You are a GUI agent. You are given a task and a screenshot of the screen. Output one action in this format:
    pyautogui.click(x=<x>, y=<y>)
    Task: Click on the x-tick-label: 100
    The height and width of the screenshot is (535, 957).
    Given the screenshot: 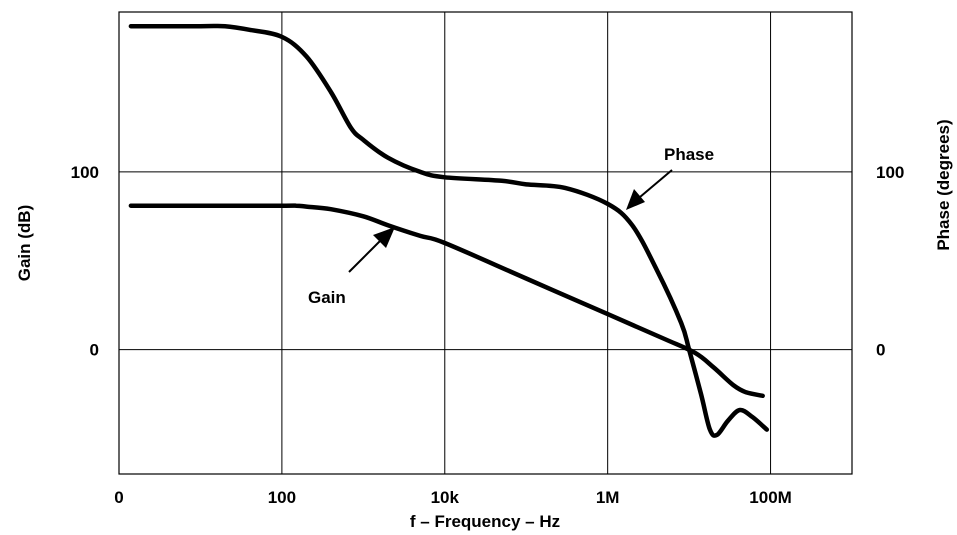 What is the action you would take?
    pyautogui.click(x=282, y=497)
    